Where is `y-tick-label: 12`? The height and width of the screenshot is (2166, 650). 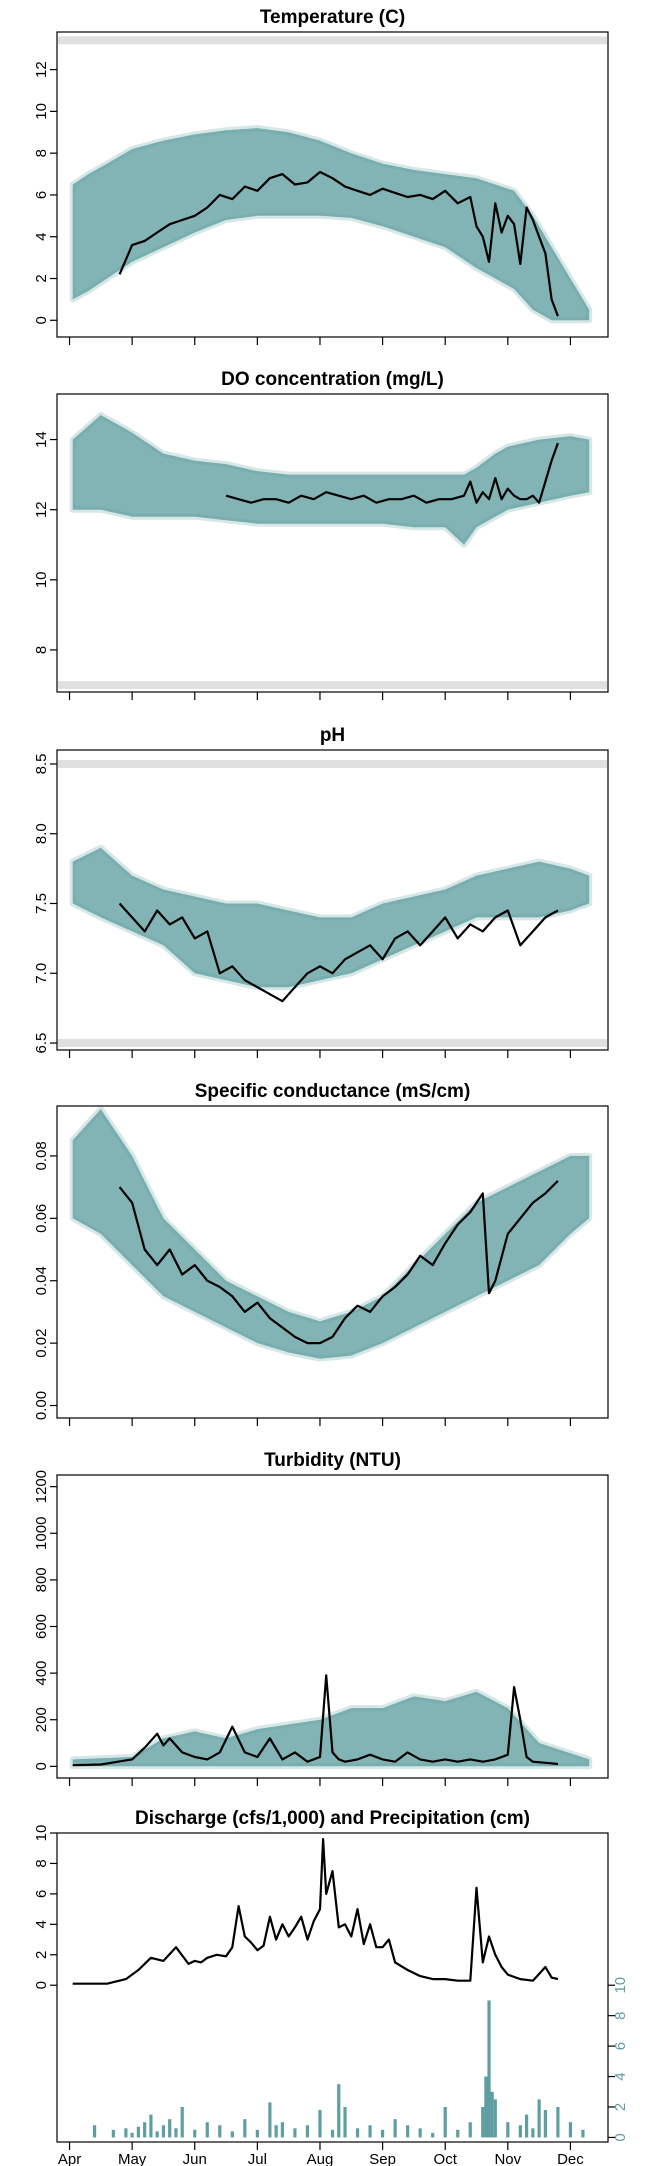 y-tick-label: 12 is located at coordinates (41, 69).